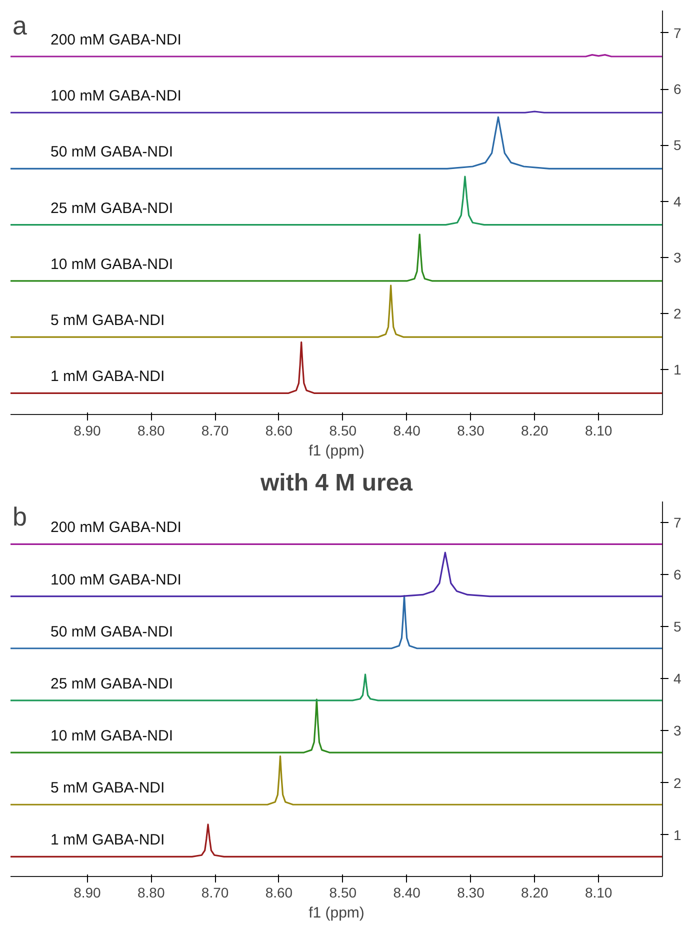  Describe the element at coordinates (336, 483) in the screenshot. I see `chart-title: with 4 M urea` at that location.